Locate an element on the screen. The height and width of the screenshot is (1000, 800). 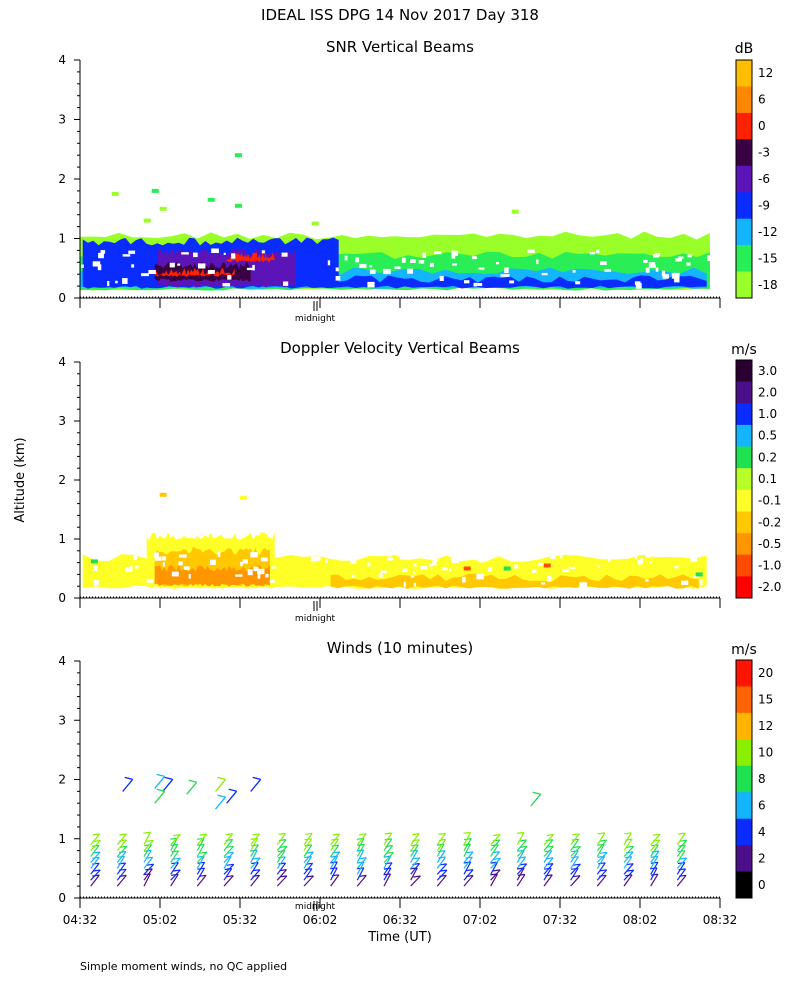
x-tick-label: 05:02 is located at coordinates (160, 920).